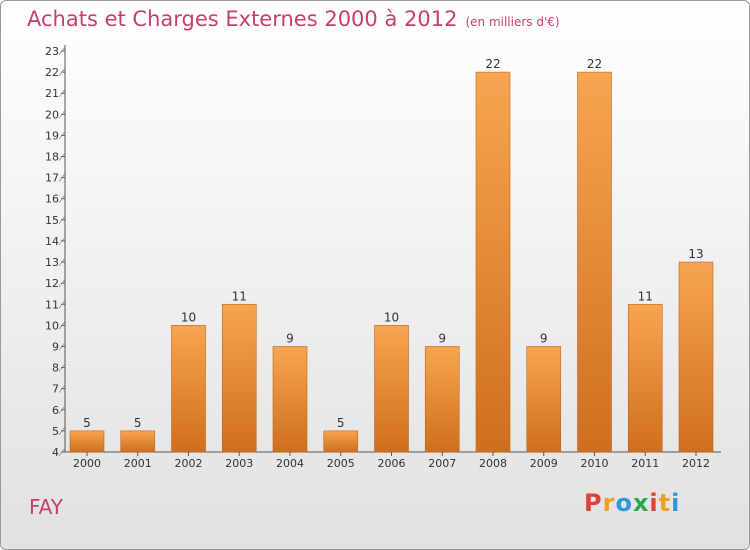  I want to click on proxiti-logo: Proxiti, so click(632, 503).